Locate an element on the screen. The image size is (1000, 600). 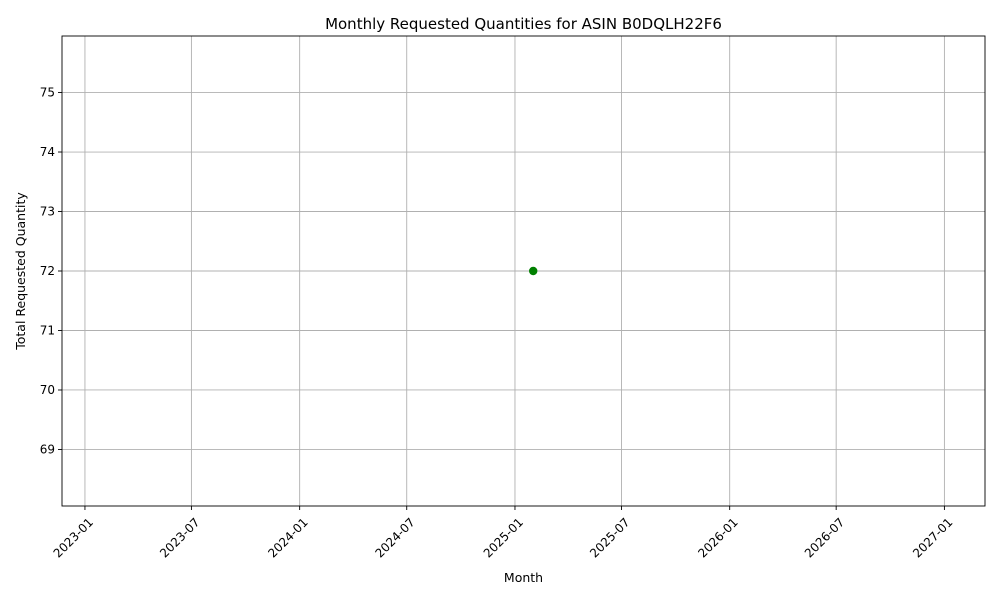
x-tick-label: 2025-01 is located at coordinates (503, 537).